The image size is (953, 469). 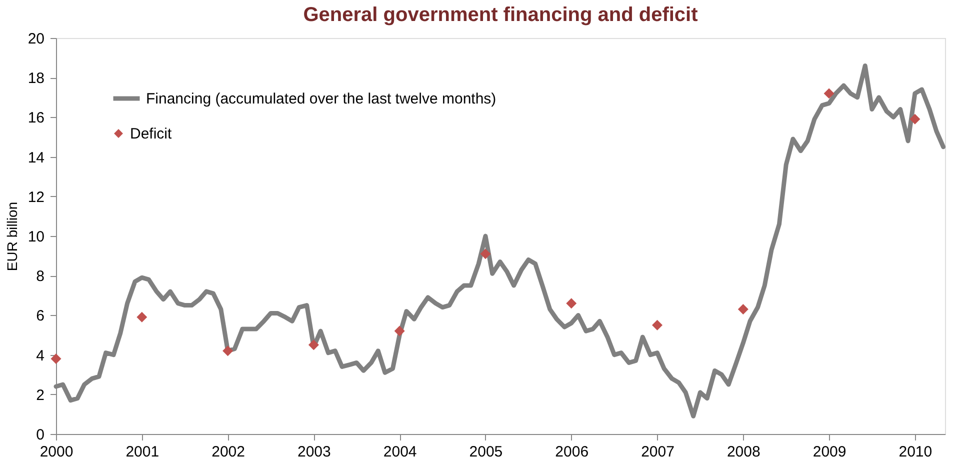 What do you see at coordinates (57, 452) in the screenshot?
I see `x-tick-label: 2000` at bounding box center [57, 452].